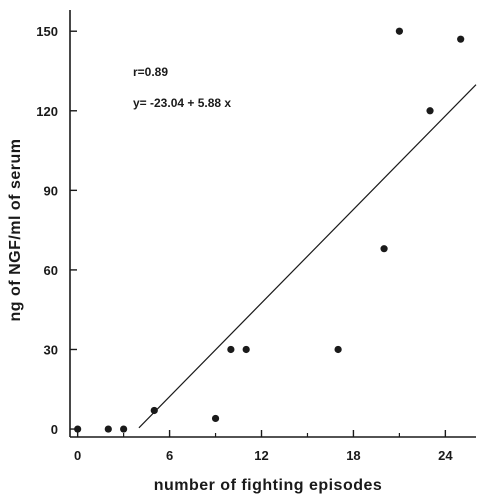 The image size is (484, 499). Describe the element at coordinates (54, 429) in the screenshot. I see `y-tick-label: 0` at that location.